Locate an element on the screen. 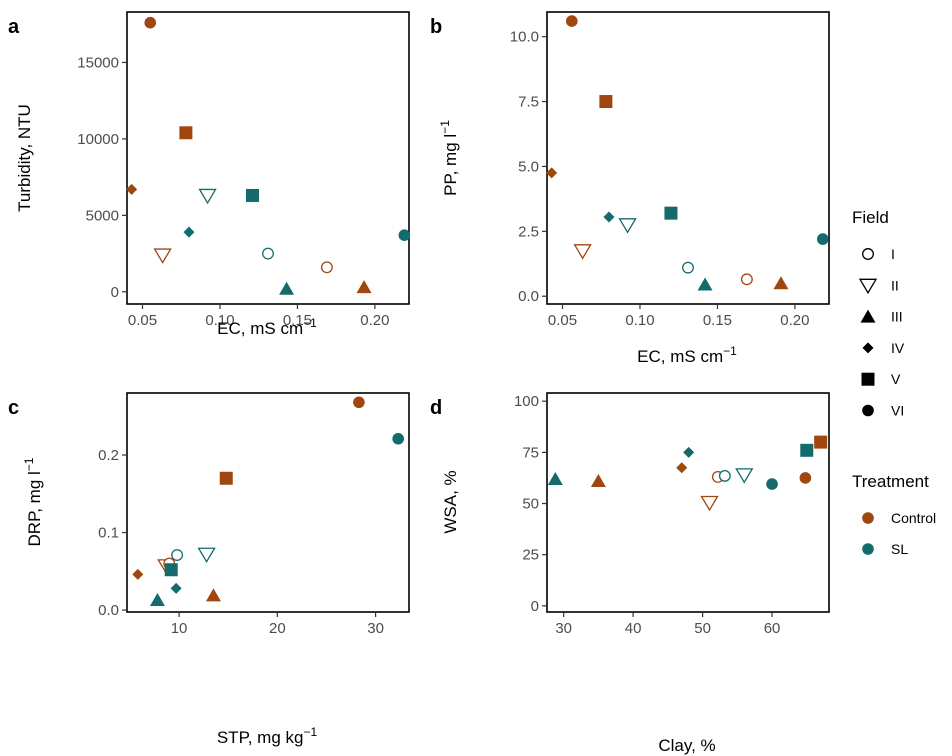 Image resolution: width=952 pixels, height=756 pixels. y-tick-label: 50 is located at coordinates (530, 504).